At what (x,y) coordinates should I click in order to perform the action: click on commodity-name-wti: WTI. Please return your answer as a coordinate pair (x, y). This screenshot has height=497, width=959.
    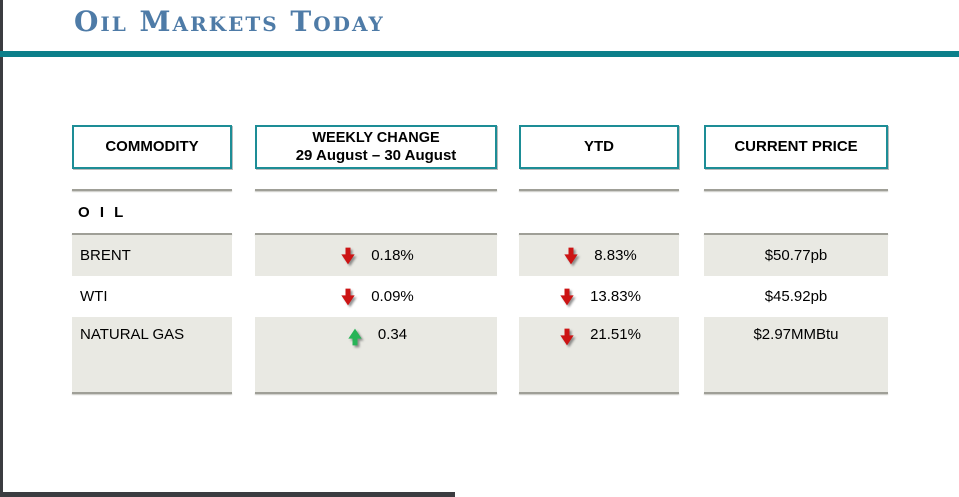
    Looking at the image, I should click on (94, 296).